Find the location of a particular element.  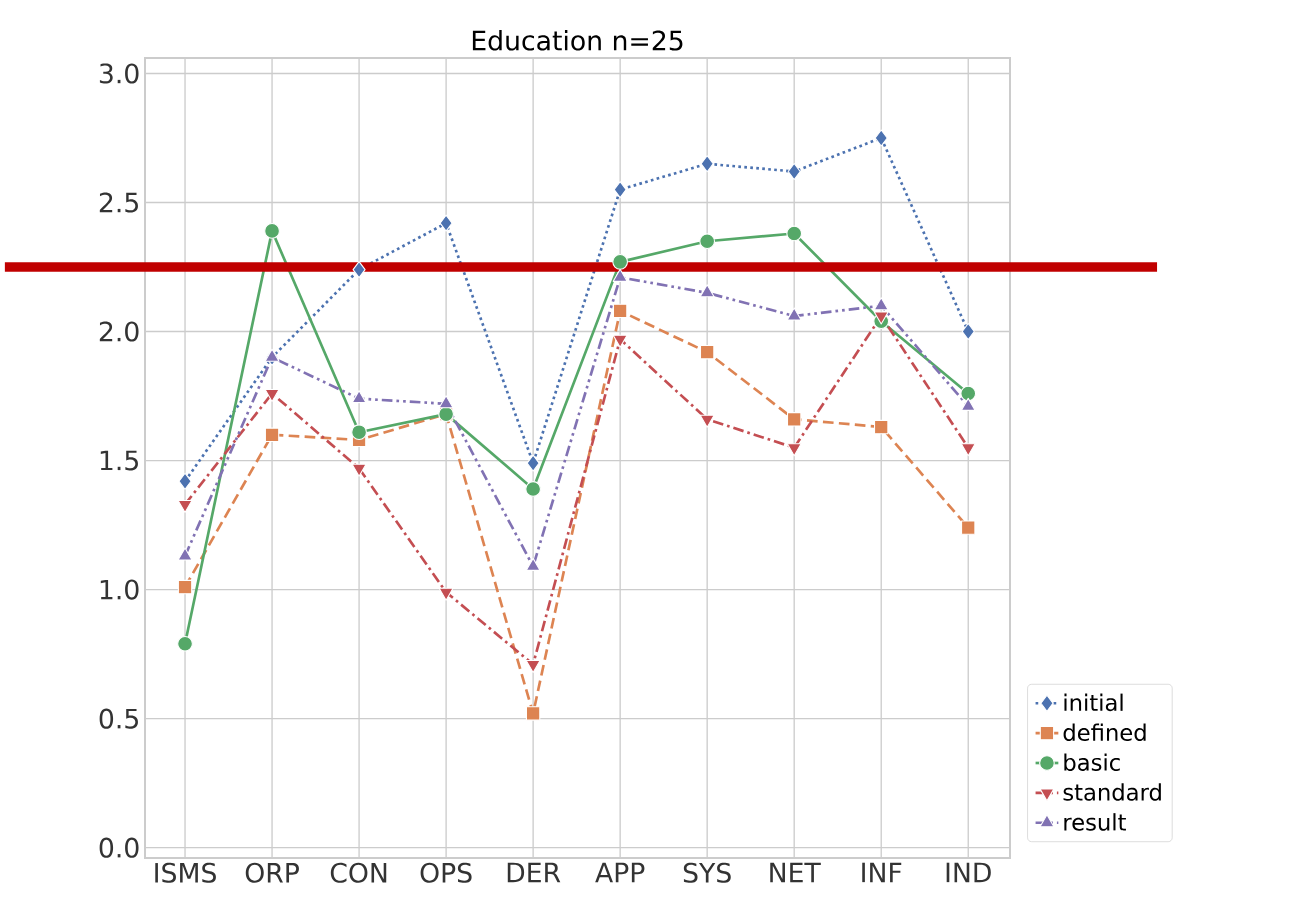

x-tick-label: OPS is located at coordinates (446, 872).